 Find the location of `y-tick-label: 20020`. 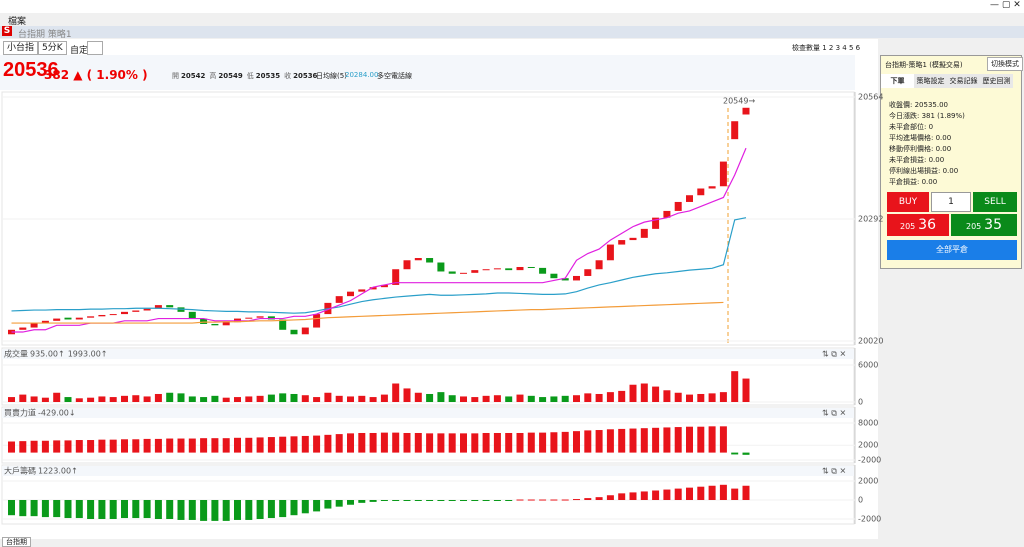

y-tick-label: 20020 is located at coordinates (870, 341).